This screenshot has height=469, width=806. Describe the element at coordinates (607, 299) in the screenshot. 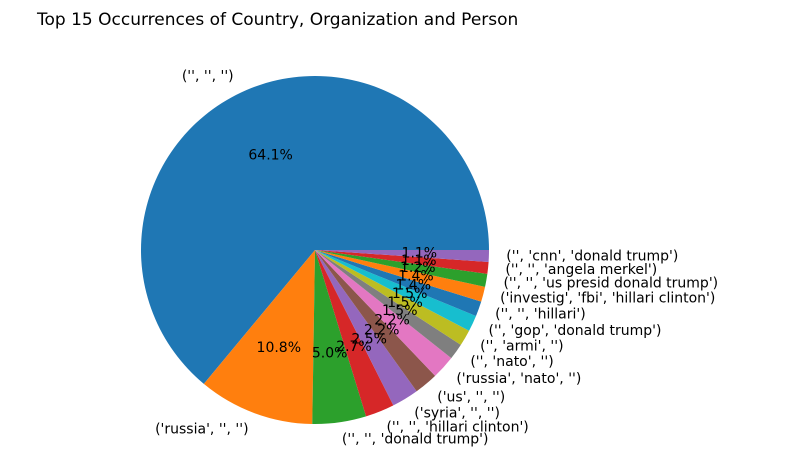

I see `slice-category-label: ('investig', 'fbi', 'hillari clinton')` at that location.